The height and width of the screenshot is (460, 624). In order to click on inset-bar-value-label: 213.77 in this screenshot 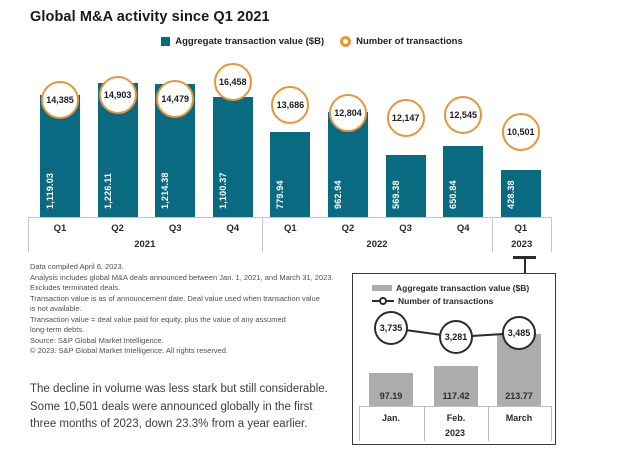, I will do `click(519, 396)`.